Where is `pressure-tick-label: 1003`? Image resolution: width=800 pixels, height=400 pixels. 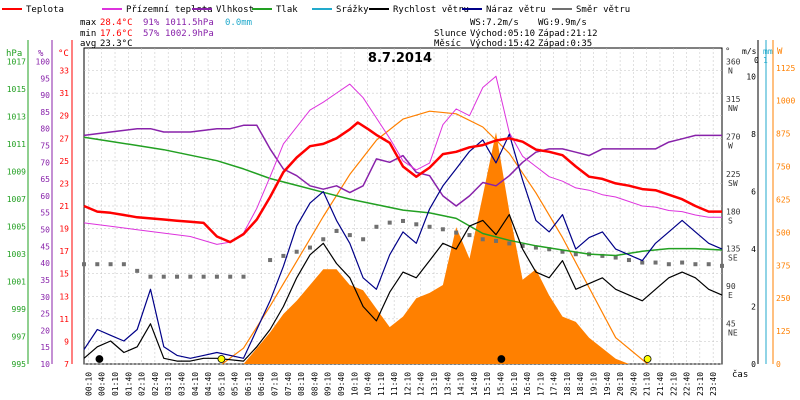 pressure-tick-label: 1003 is located at coordinates (16, 254).